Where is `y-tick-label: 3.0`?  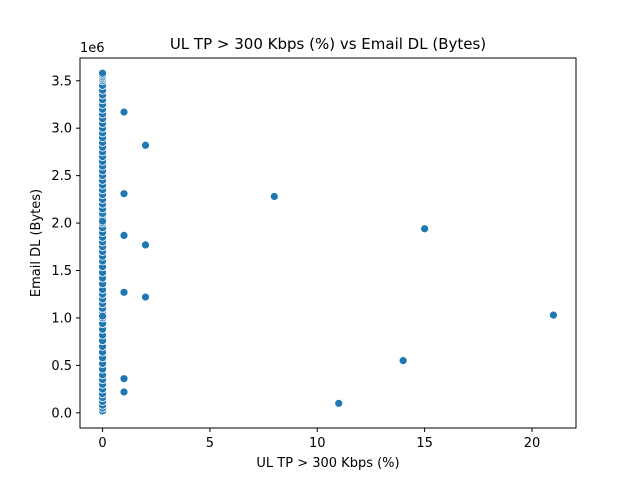
y-tick-label: 3.0 is located at coordinates (61, 129).